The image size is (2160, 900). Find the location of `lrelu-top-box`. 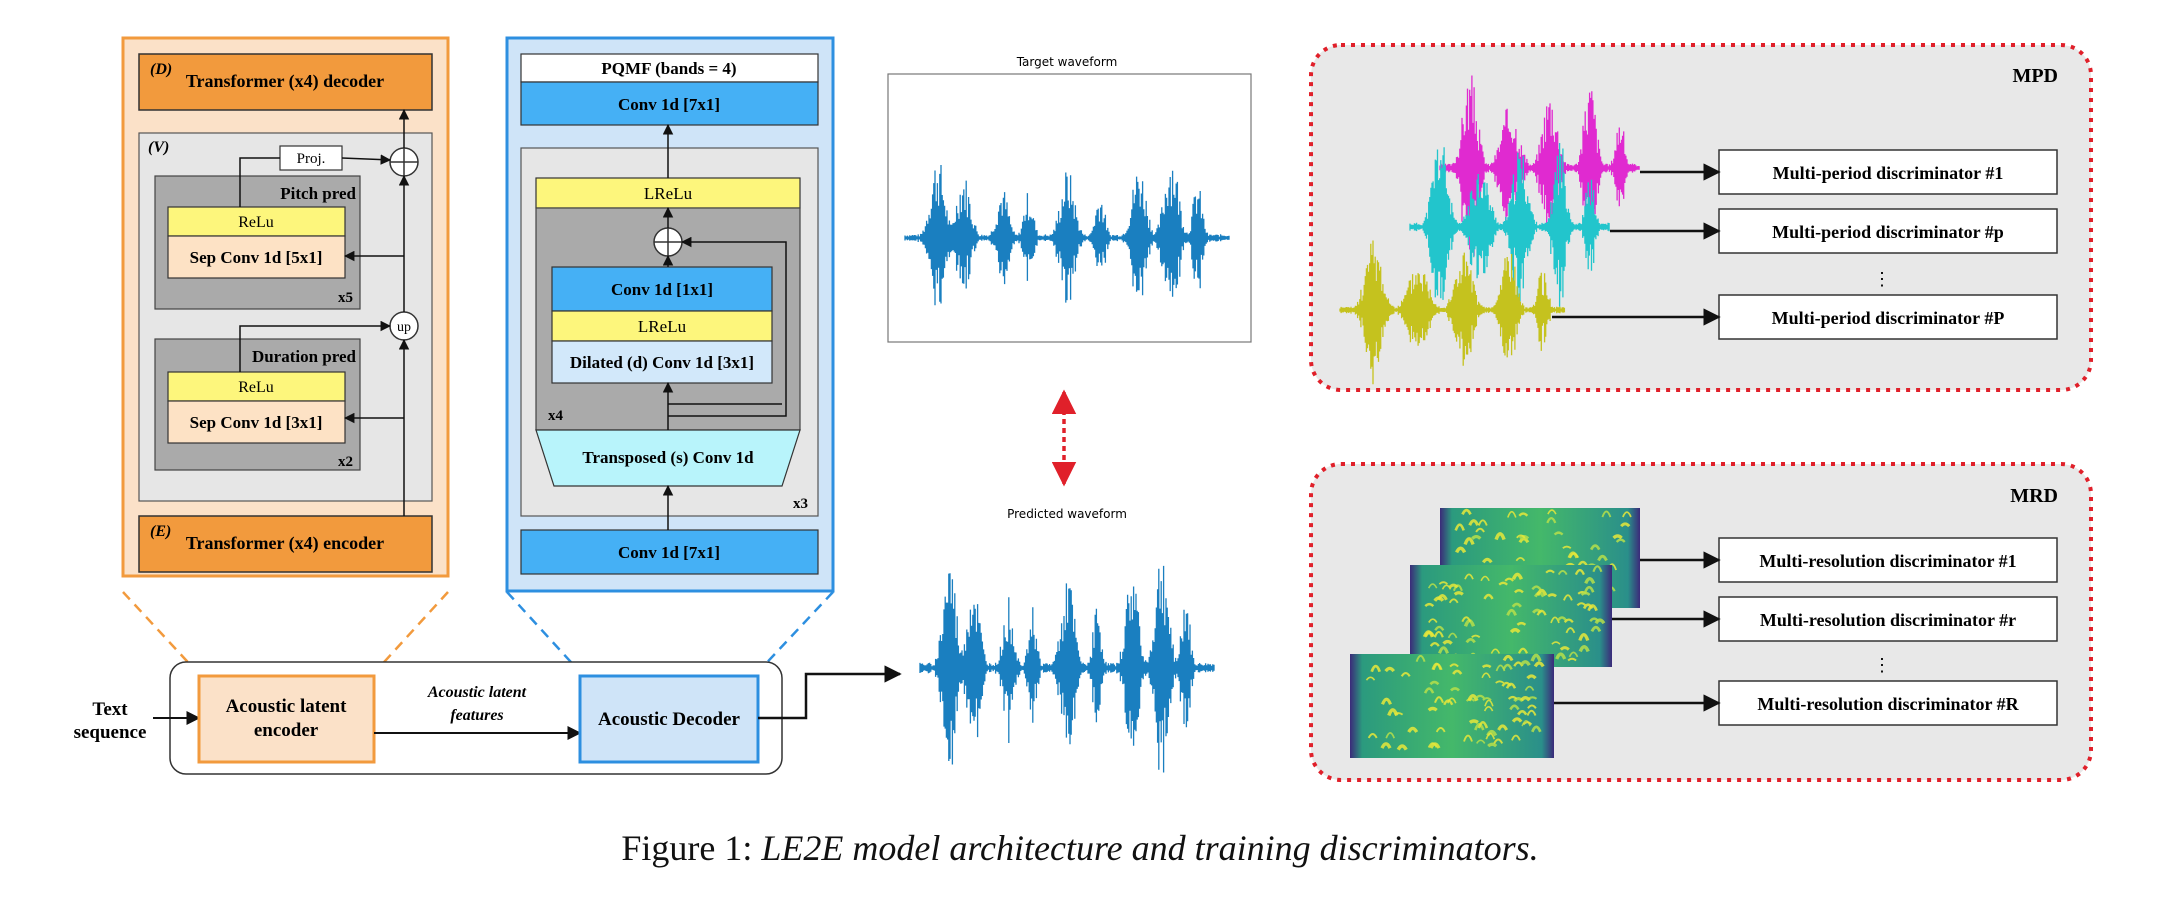

lrelu-top-box is located at coordinates (668, 193).